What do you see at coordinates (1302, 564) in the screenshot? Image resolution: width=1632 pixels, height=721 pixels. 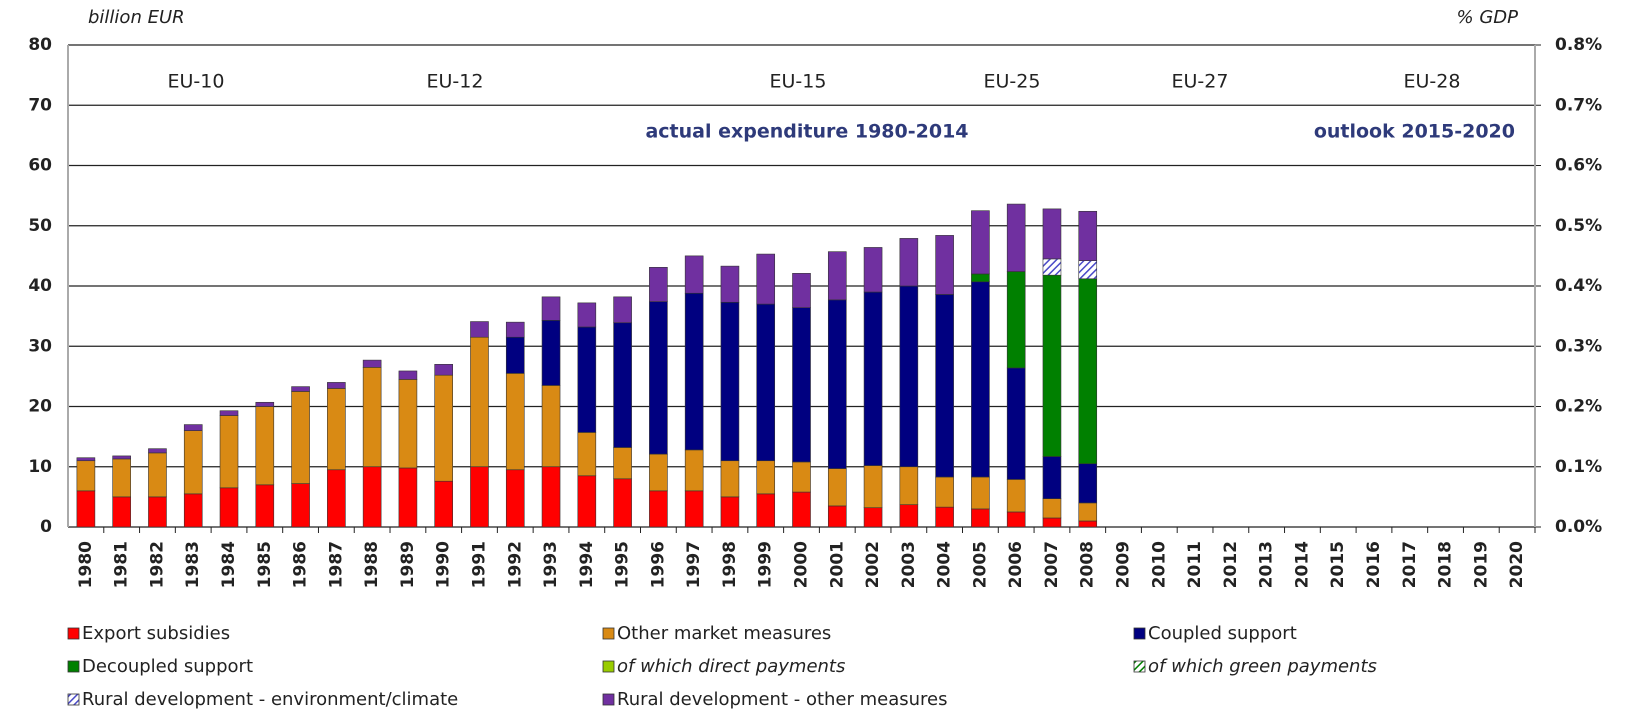 I see `x-tick-label: 2014` at bounding box center [1302, 564].